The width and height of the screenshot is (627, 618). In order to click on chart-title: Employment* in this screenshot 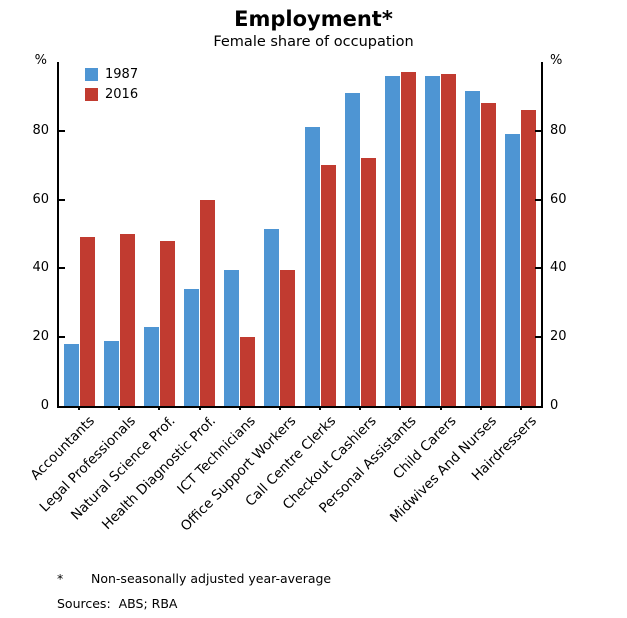, I will do `click(313, 19)`.